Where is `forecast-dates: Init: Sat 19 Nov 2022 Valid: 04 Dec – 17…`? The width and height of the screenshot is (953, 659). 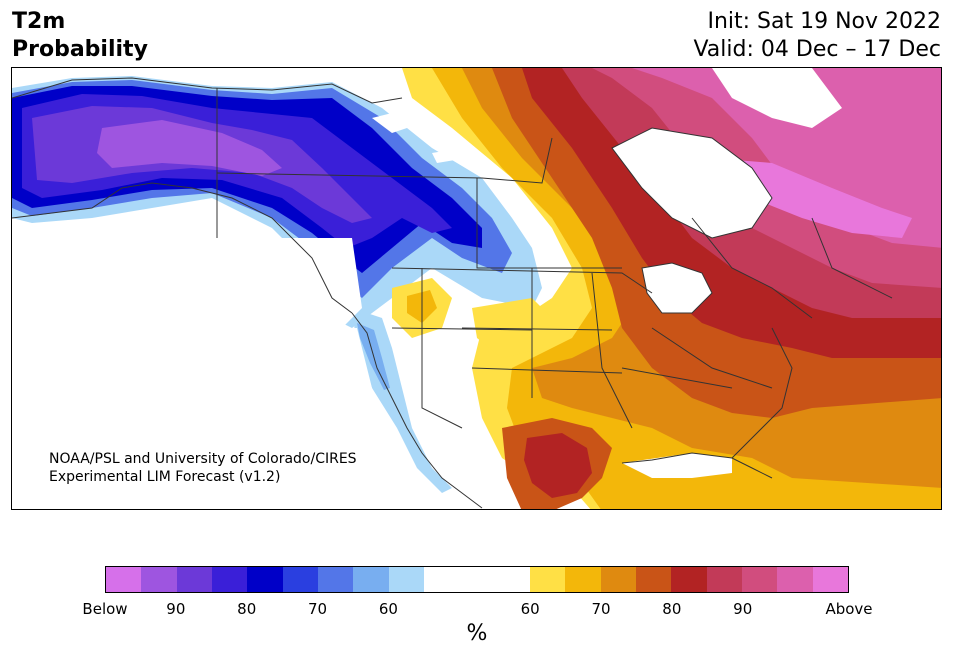 forecast-dates: Init: Sat 19 Nov 2022 Valid: 04 Dec – 17… is located at coordinates (817, 36).